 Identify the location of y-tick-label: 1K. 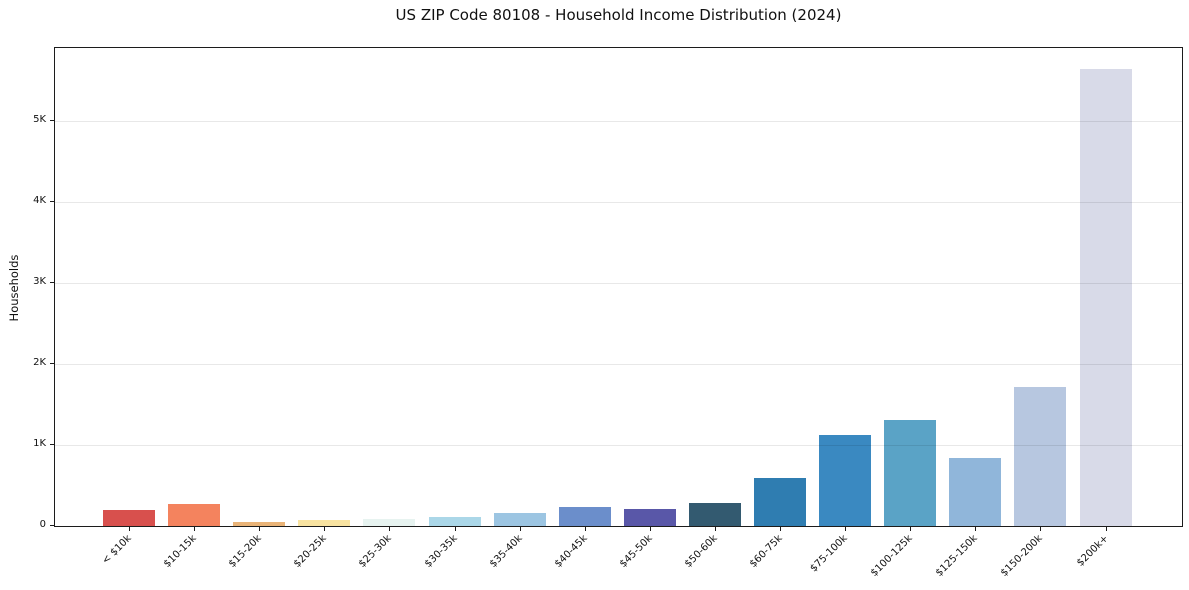
(39, 443).